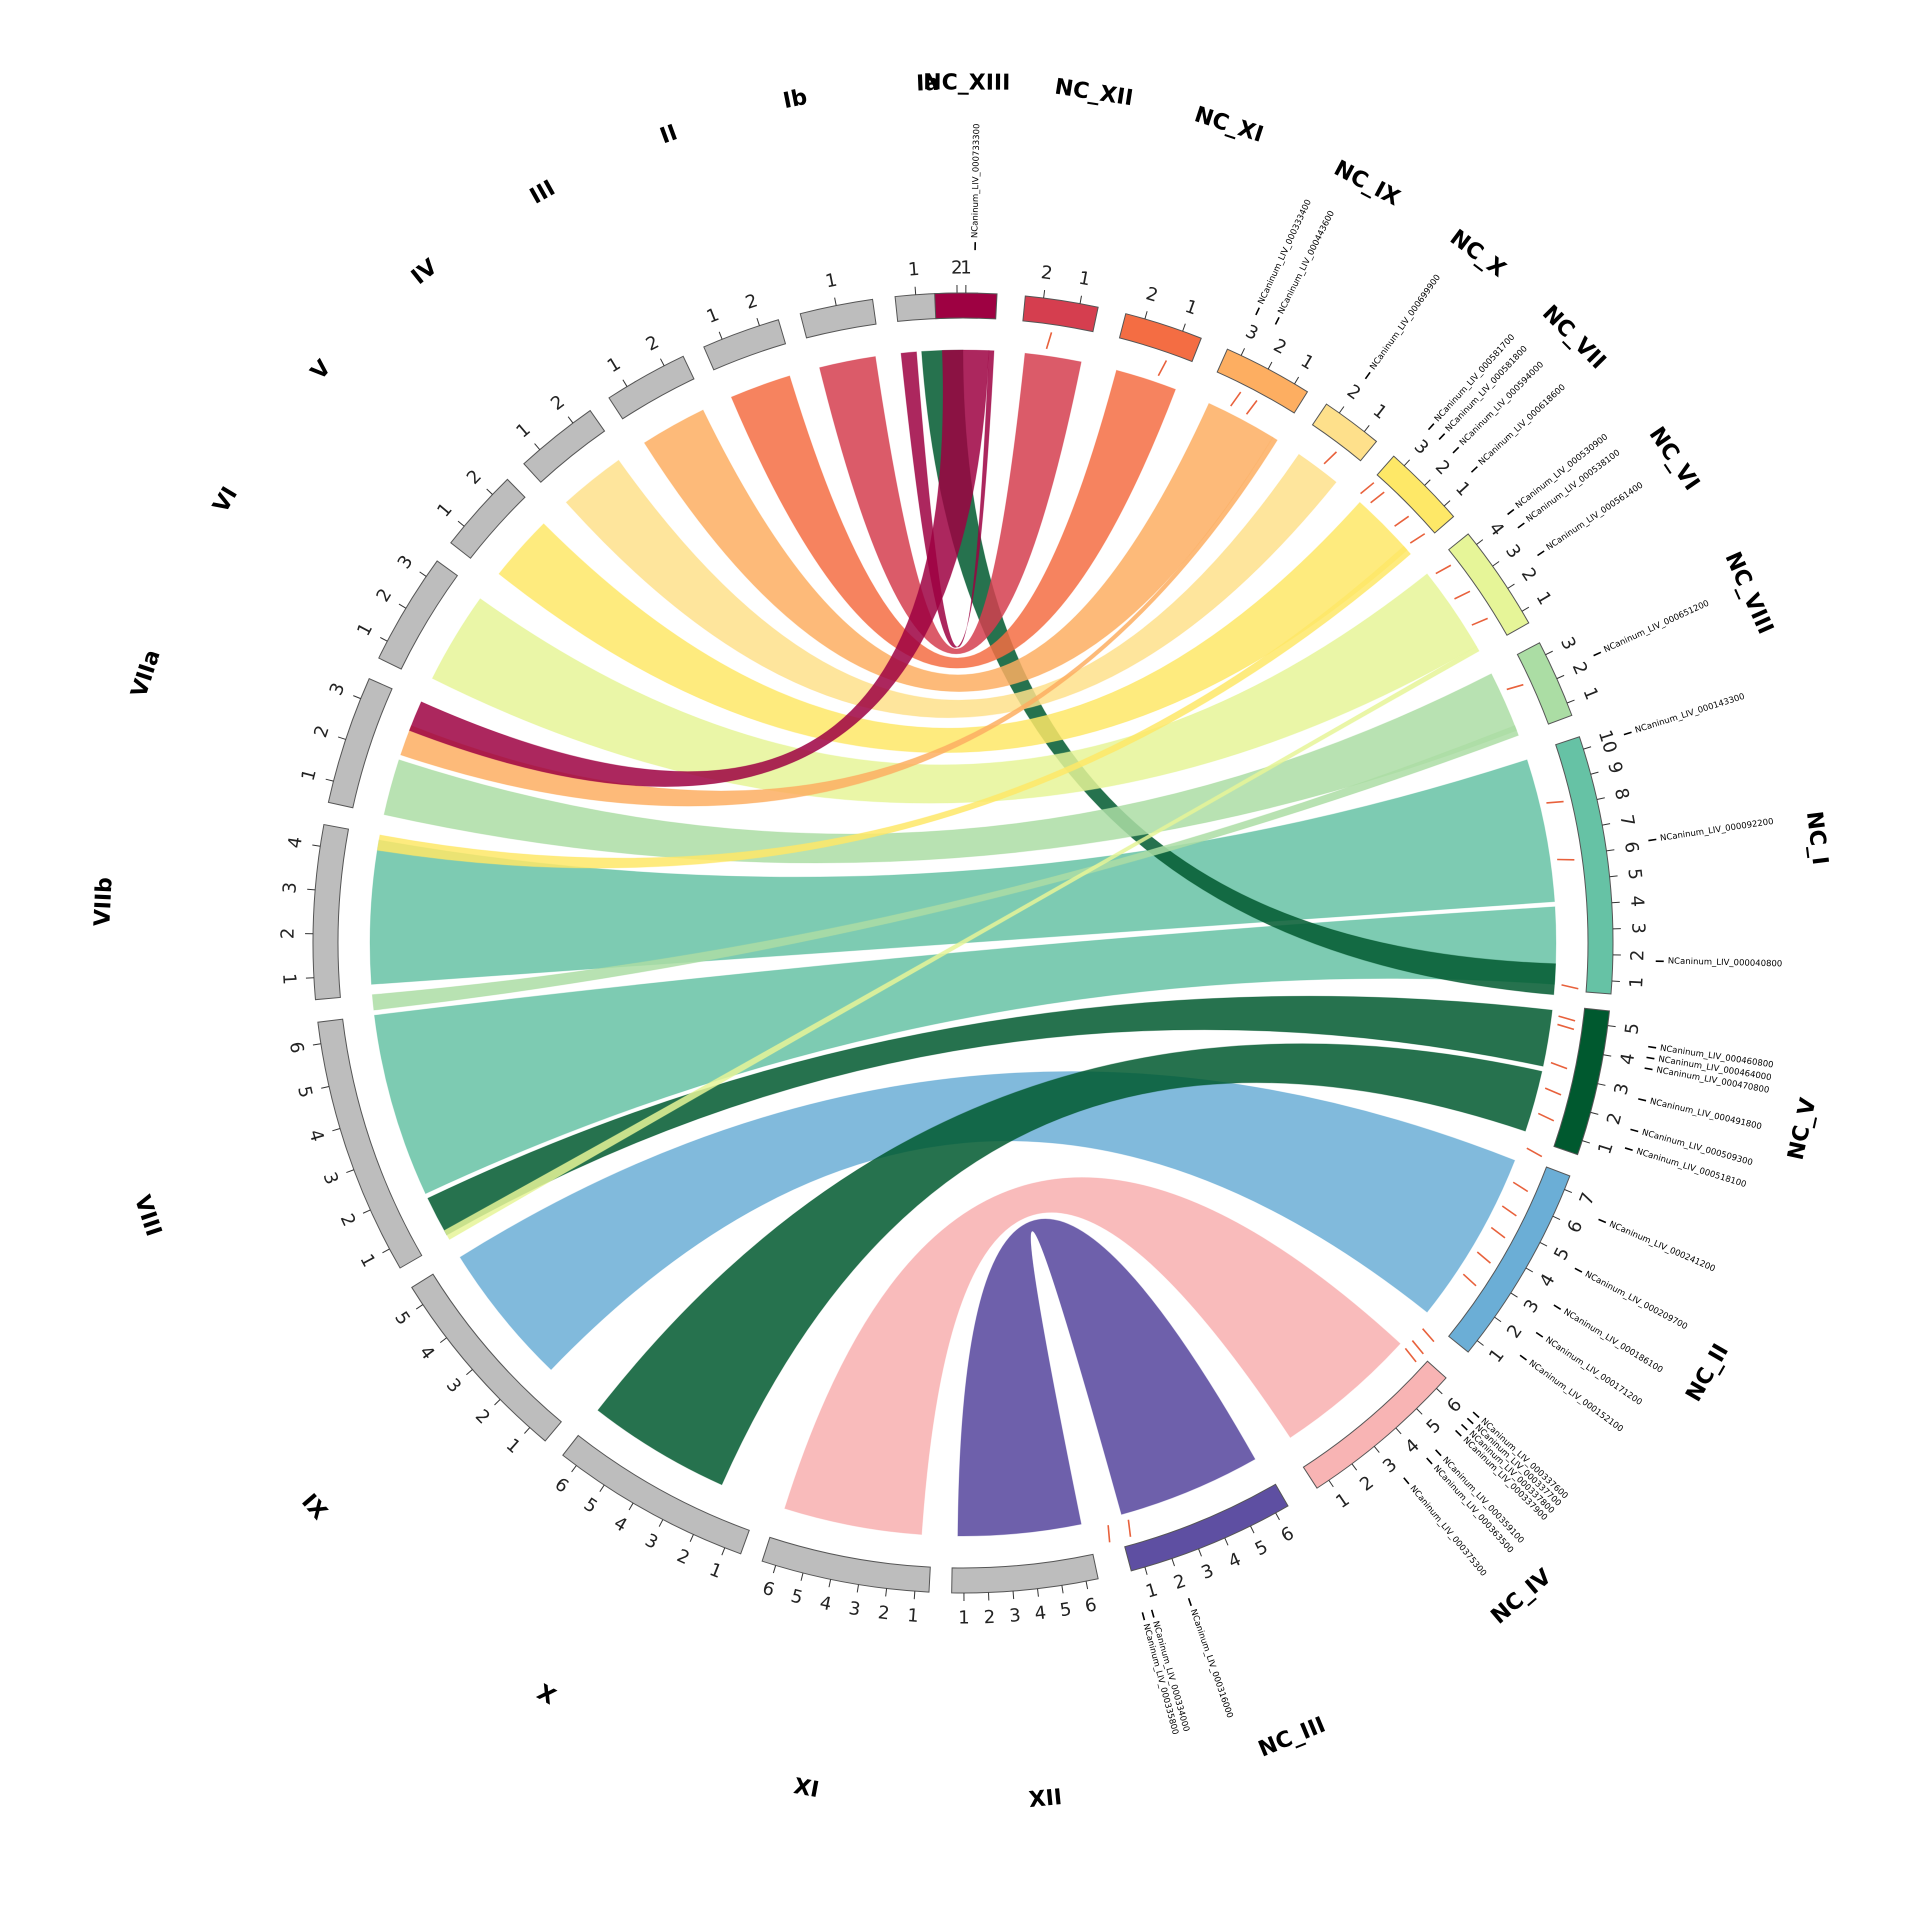  I want to click on segment-vi: 1 2 3 VI, so click(334, 576).